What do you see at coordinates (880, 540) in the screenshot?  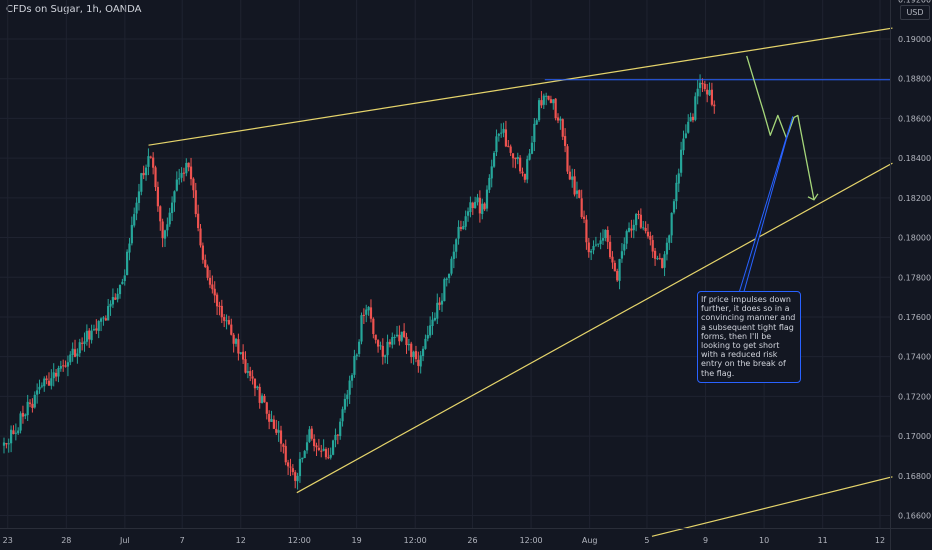 I see `time-tick-label: 12` at bounding box center [880, 540].